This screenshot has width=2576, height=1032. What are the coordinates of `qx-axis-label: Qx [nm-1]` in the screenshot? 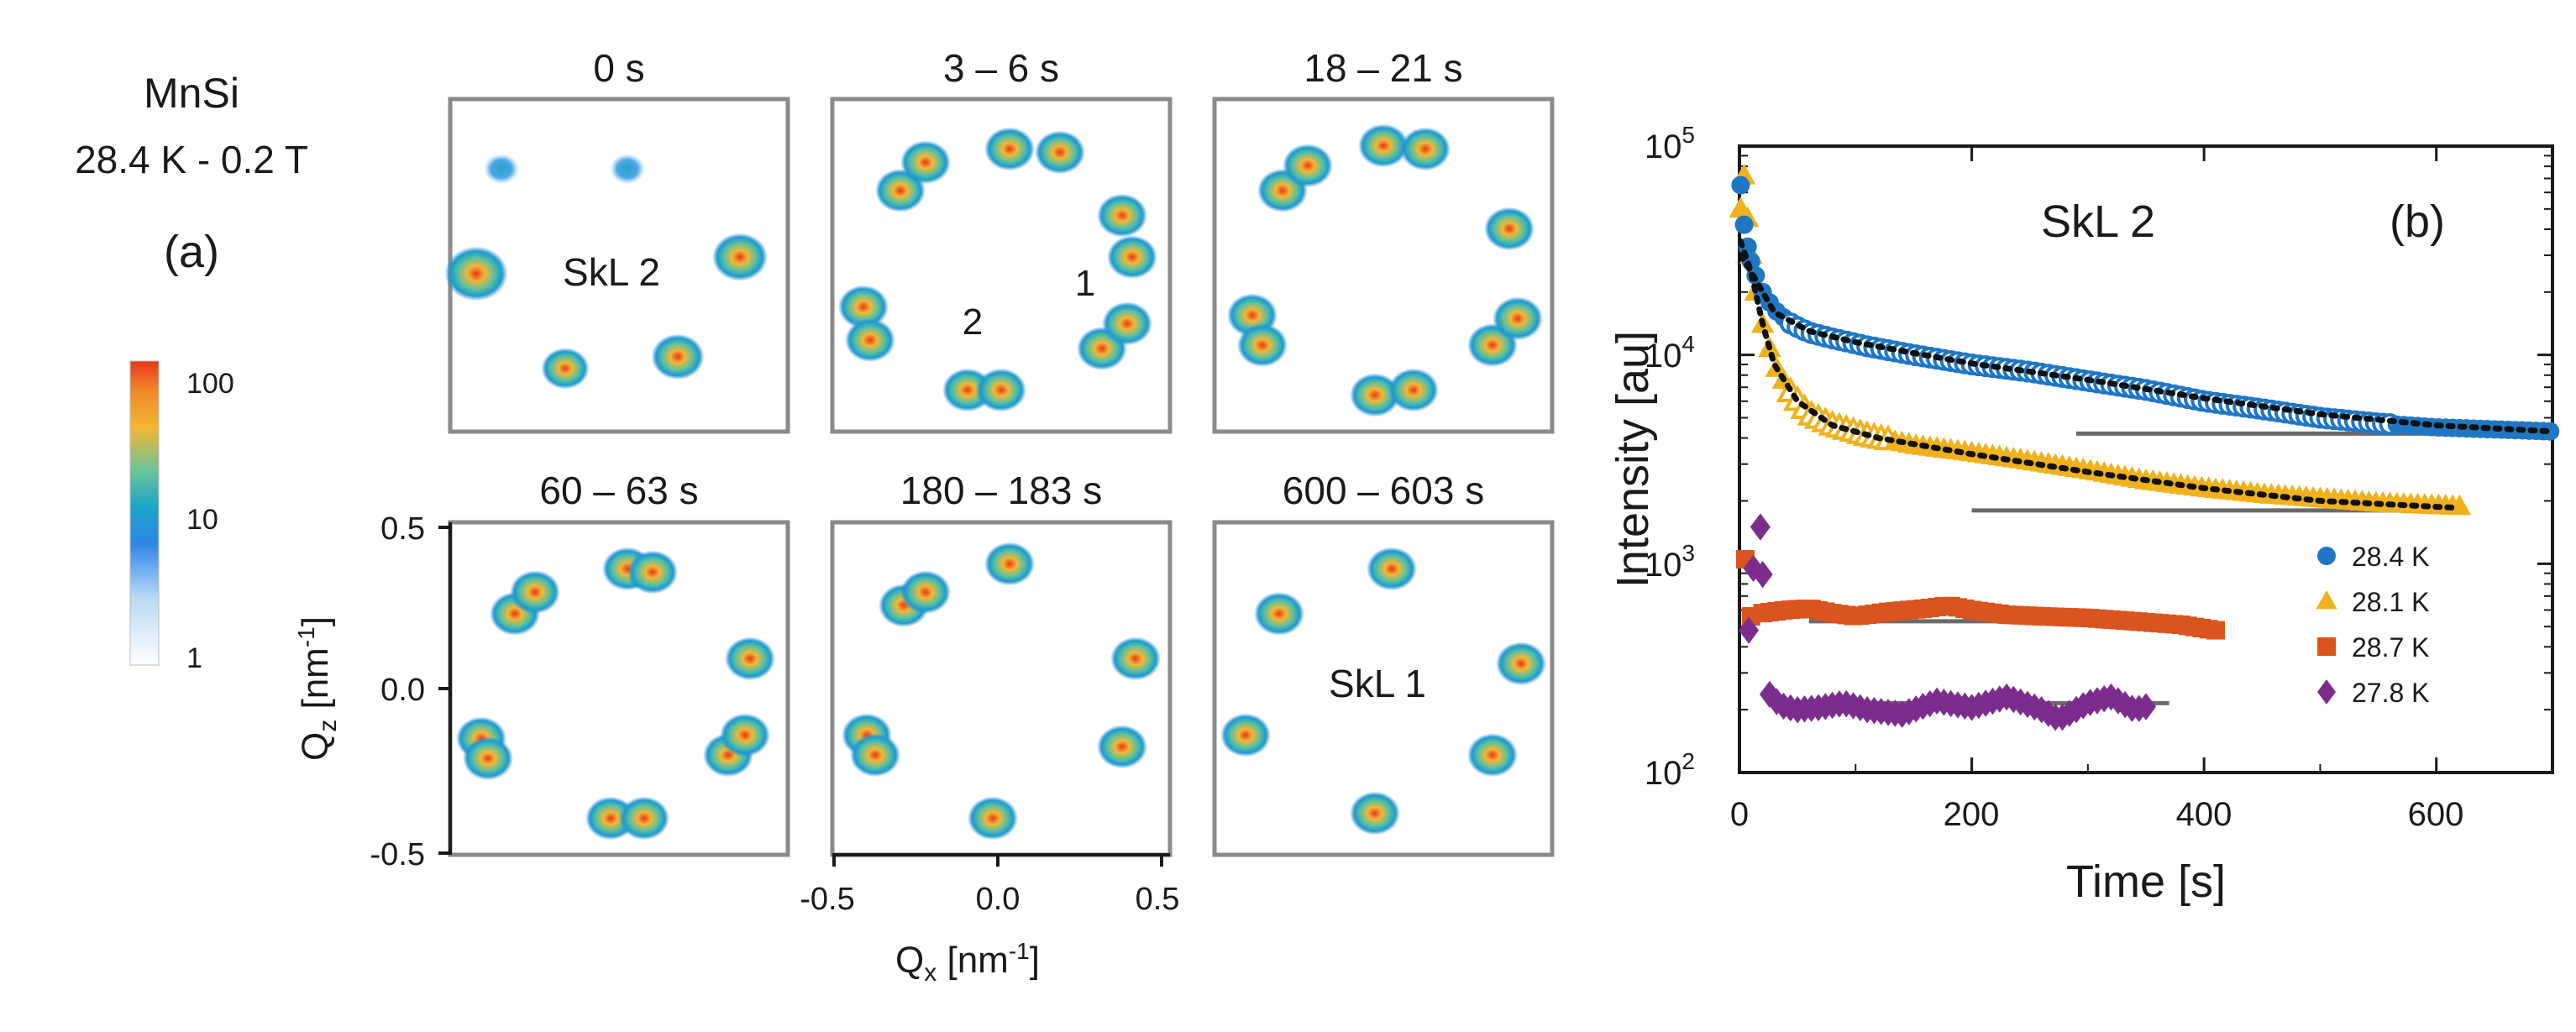 It's located at (967, 962).